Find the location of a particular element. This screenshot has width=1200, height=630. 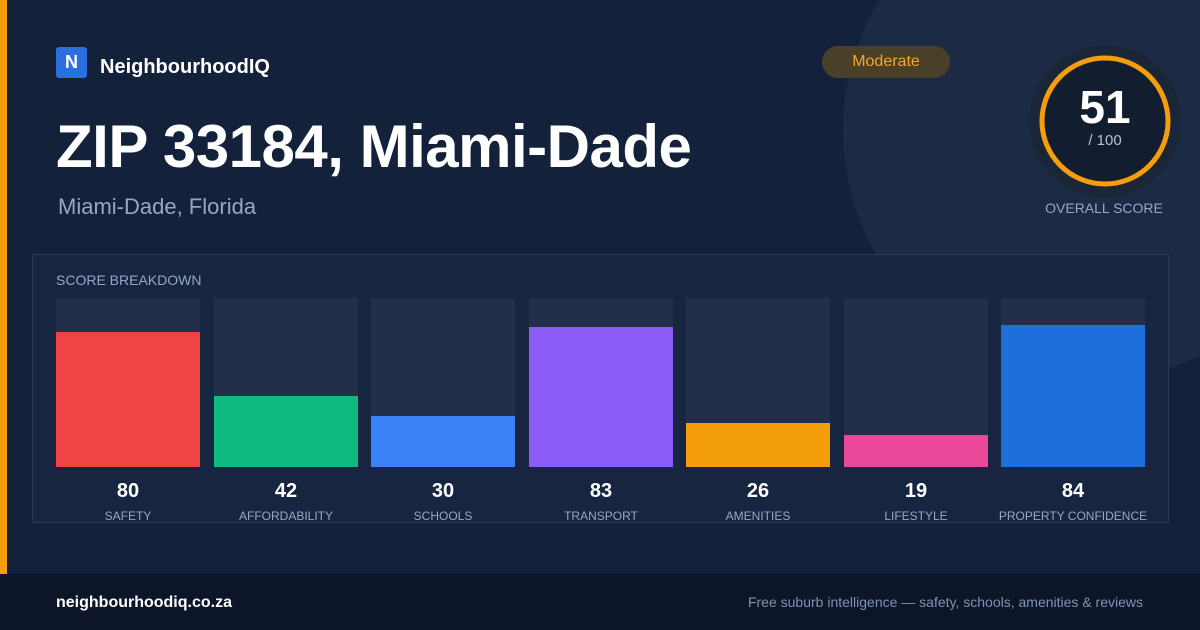

bar-column: 42 AFFORDABILITY is located at coordinates (286, 410).